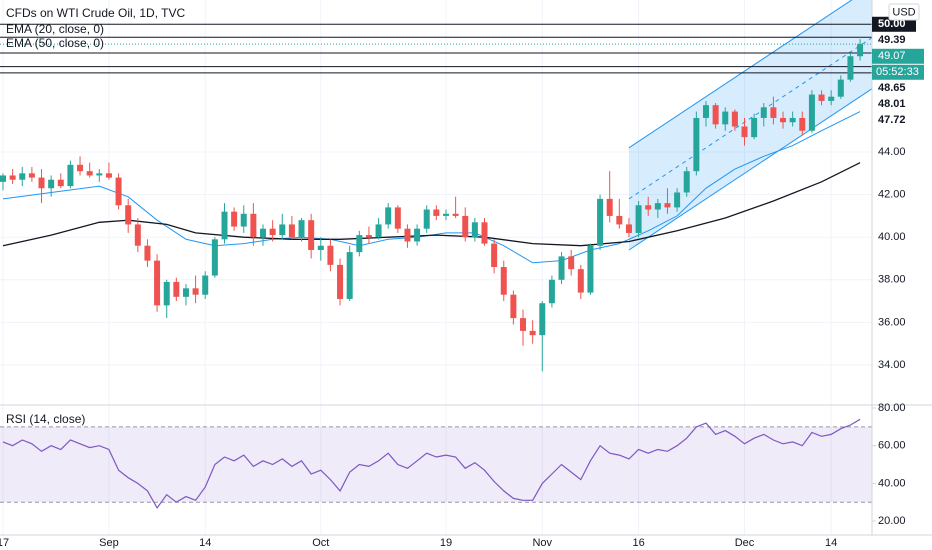  I want to click on legend-entry: EMA (20, close, 0), so click(55, 29).